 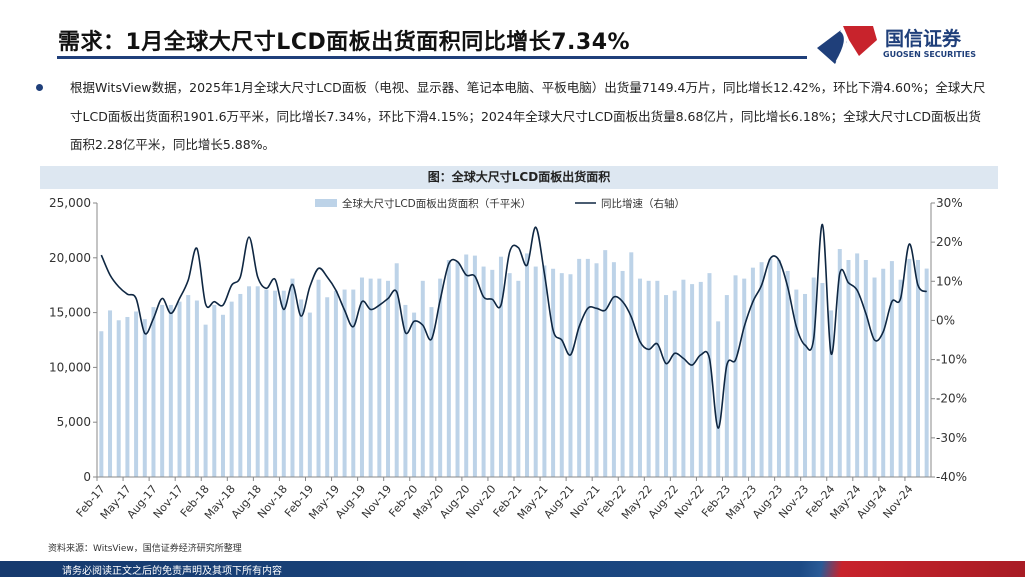 What do you see at coordinates (847, 45) in the screenshot?
I see `guosen-logo-icon` at bounding box center [847, 45].